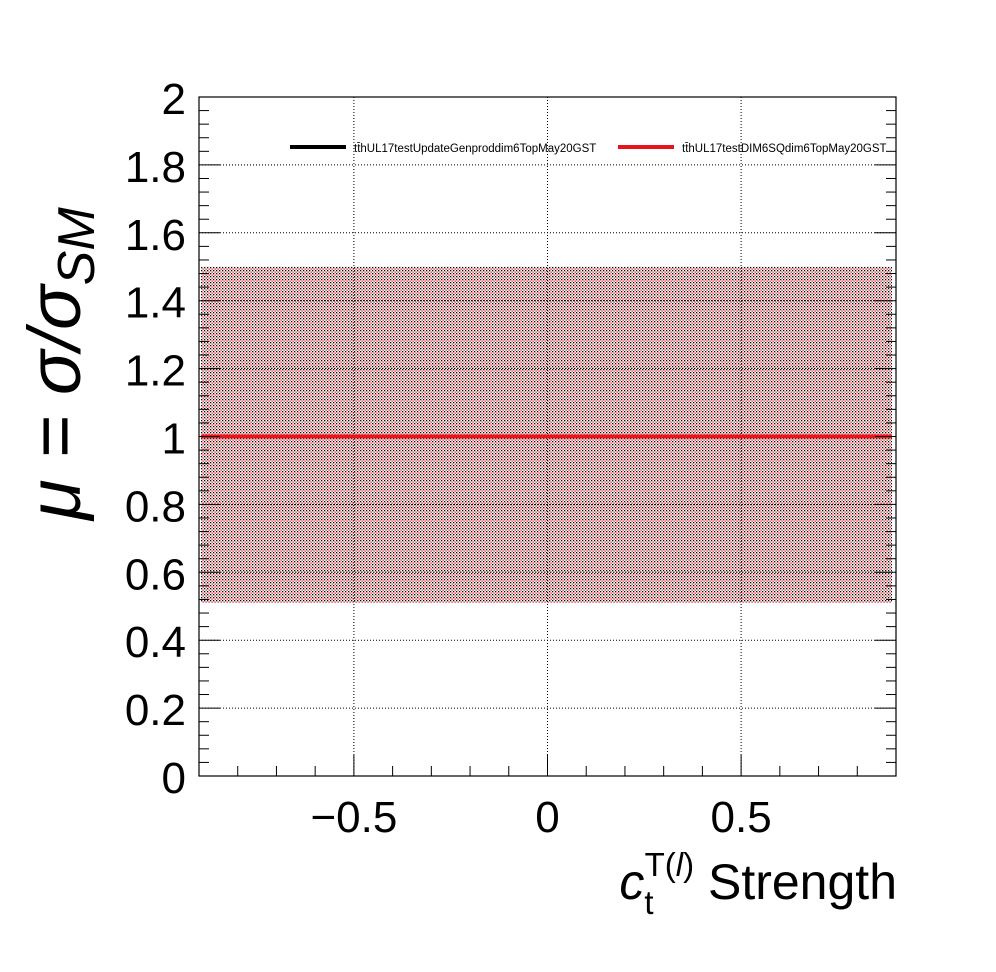  Describe the element at coordinates (631, 882) in the screenshot. I see `x-axis-symbol: c` at that location.